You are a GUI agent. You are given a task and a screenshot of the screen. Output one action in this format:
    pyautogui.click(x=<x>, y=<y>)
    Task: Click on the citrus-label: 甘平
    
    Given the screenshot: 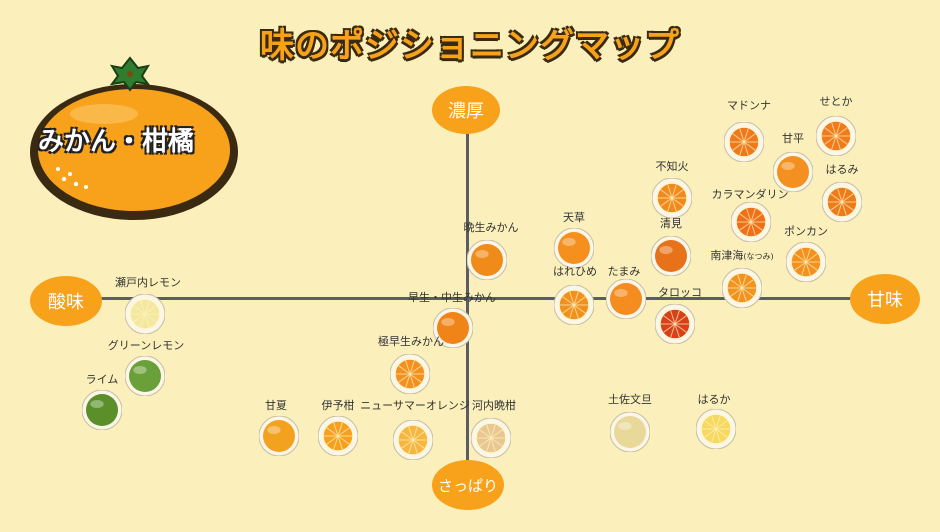 What is the action you would take?
    pyautogui.click(x=793, y=138)
    